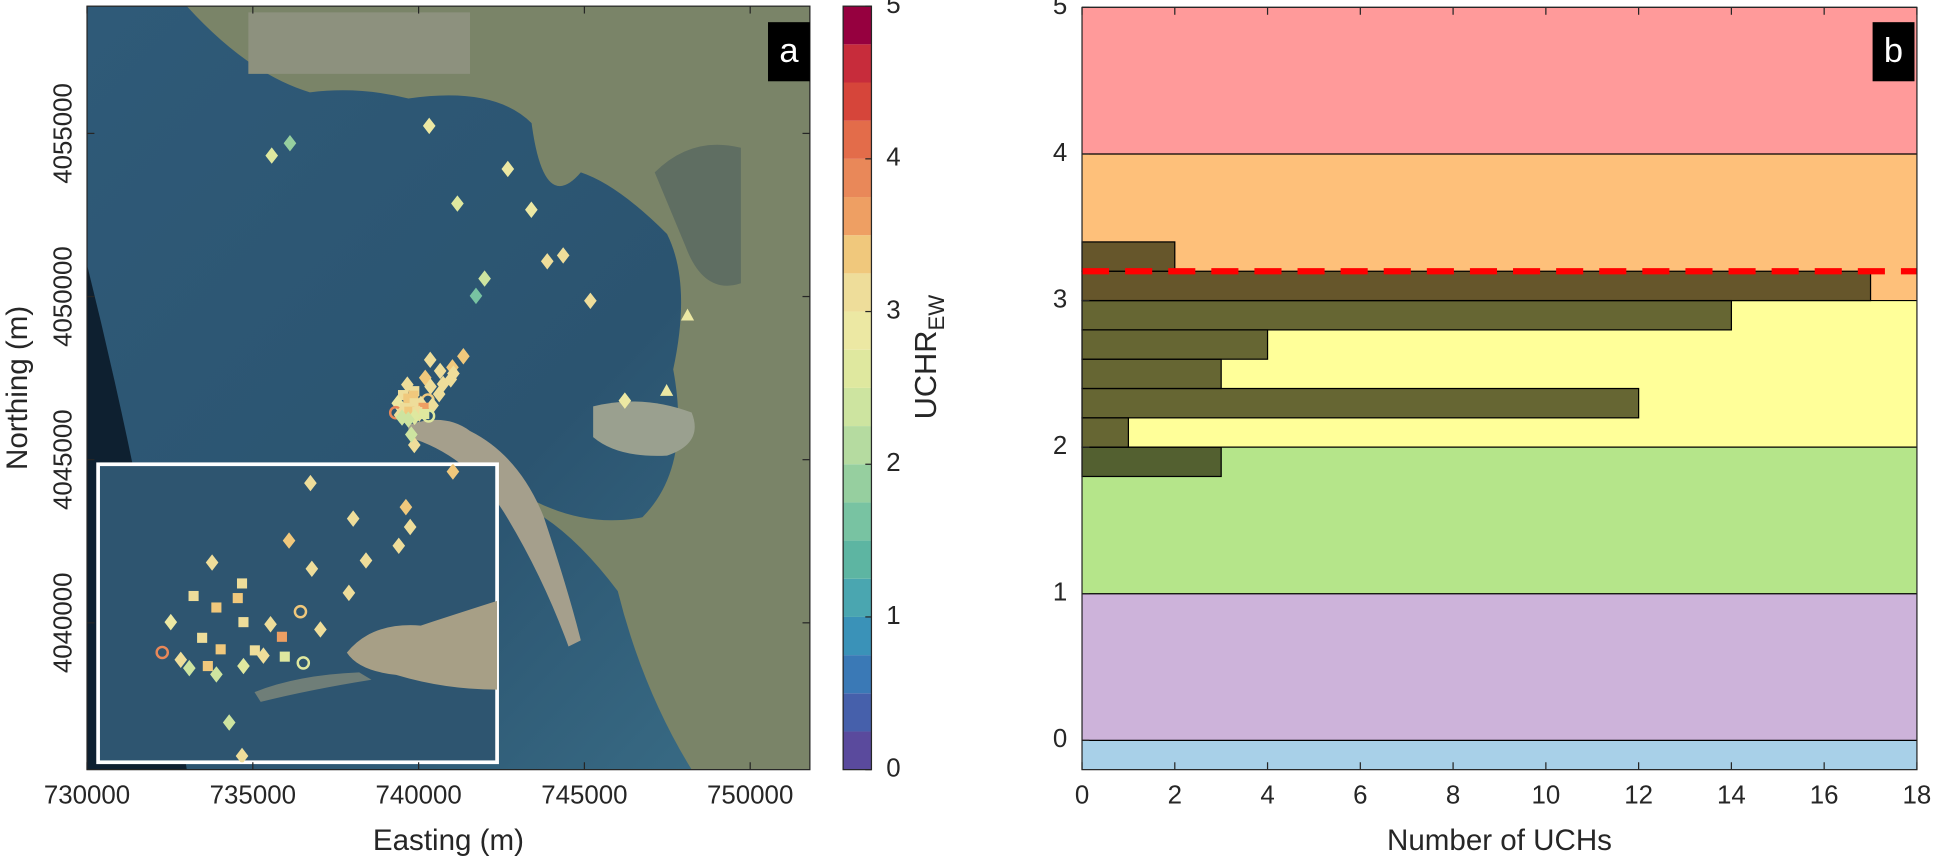  I want to click on x-axis-label: Number of UCHs, so click(1499, 840).